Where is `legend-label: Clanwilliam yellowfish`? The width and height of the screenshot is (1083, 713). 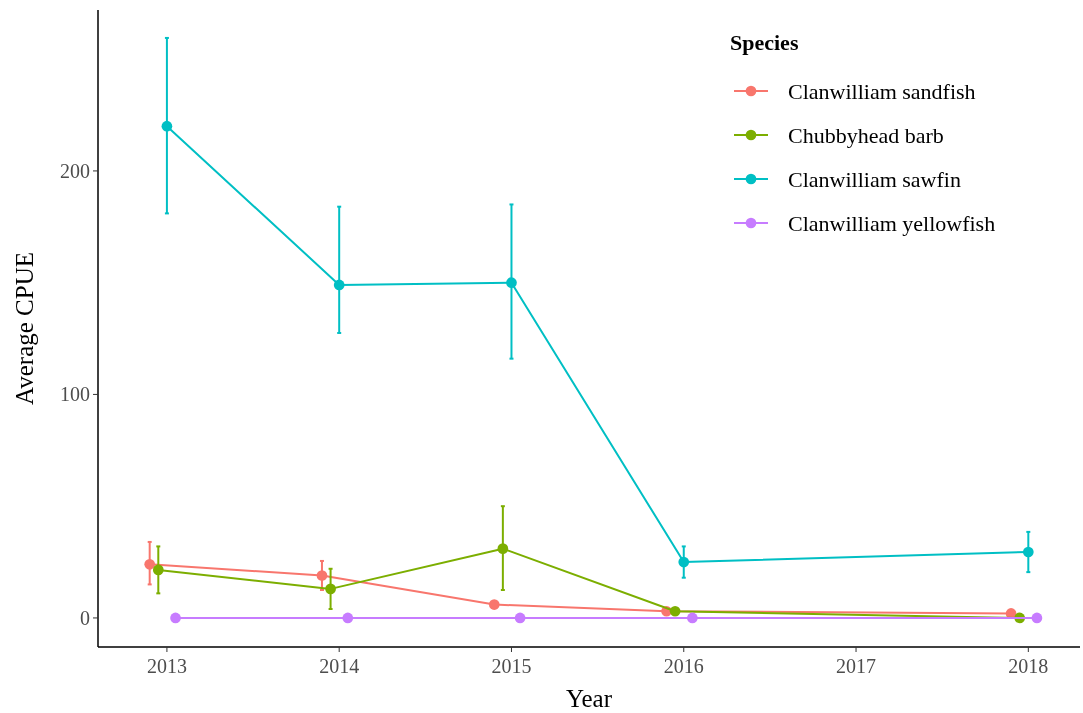 legend-label: Clanwilliam yellowfish is located at coordinates (892, 223).